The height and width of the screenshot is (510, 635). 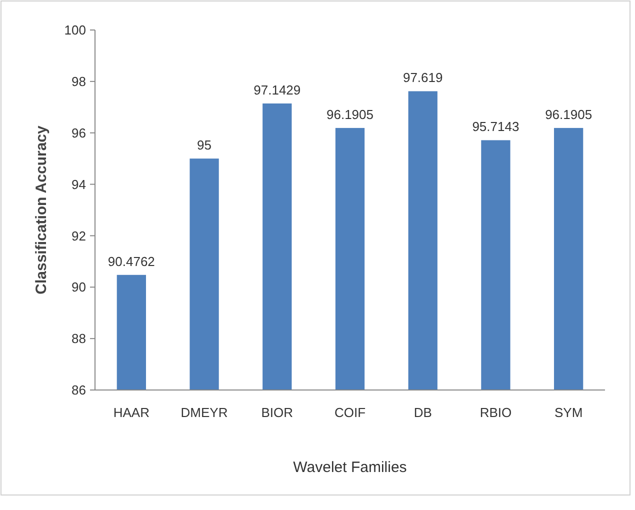 I want to click on y-tick-label: 94, so click(x=79, y=184).